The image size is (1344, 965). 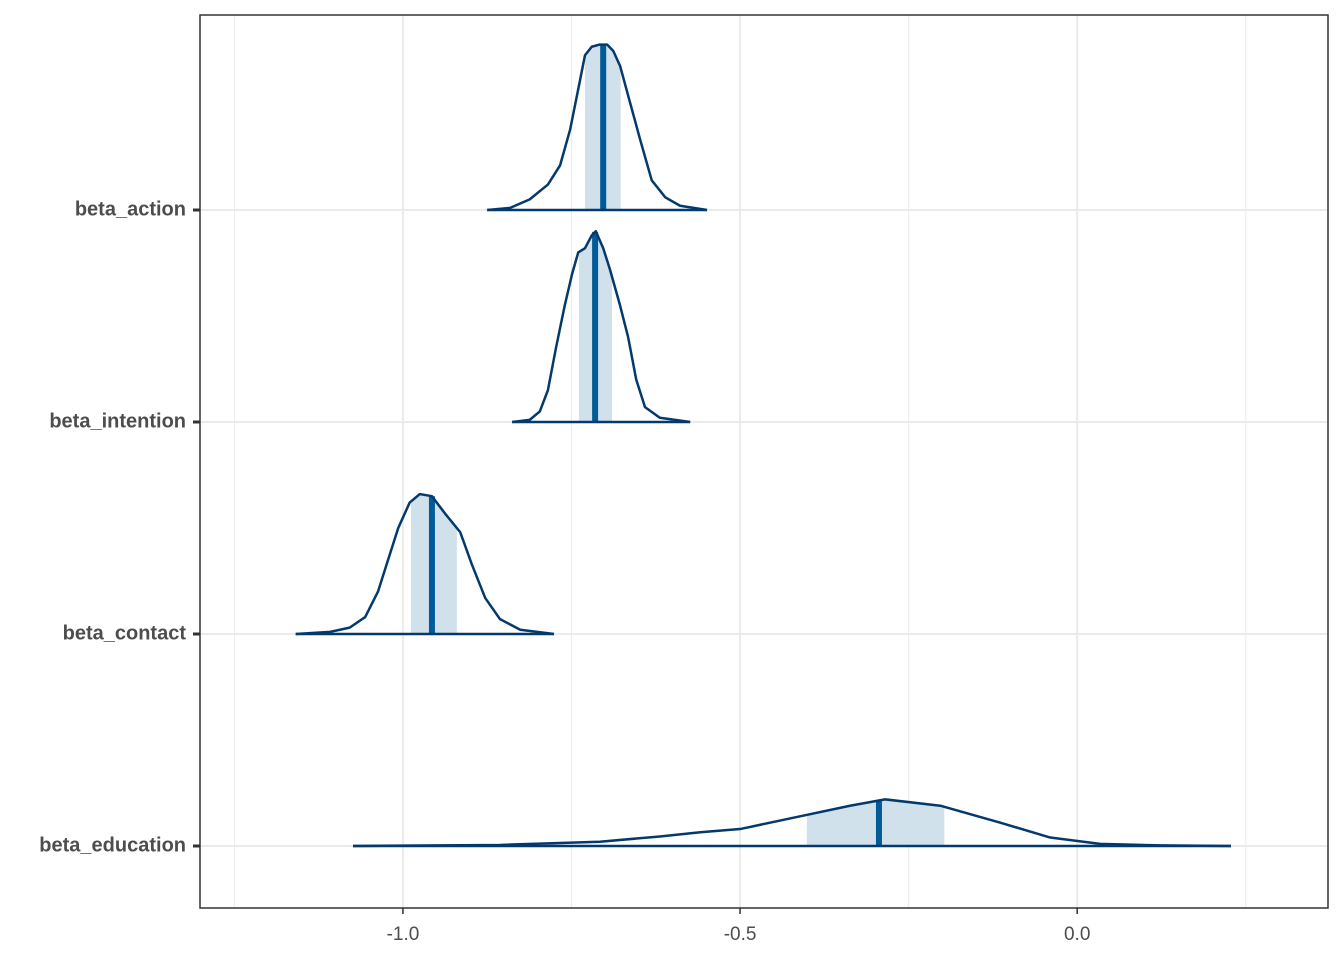 What do you see at coordinates (117, 421) in the screenshot?
I see `y-tick-label: beta_intention` at bounding box center [117, 421].